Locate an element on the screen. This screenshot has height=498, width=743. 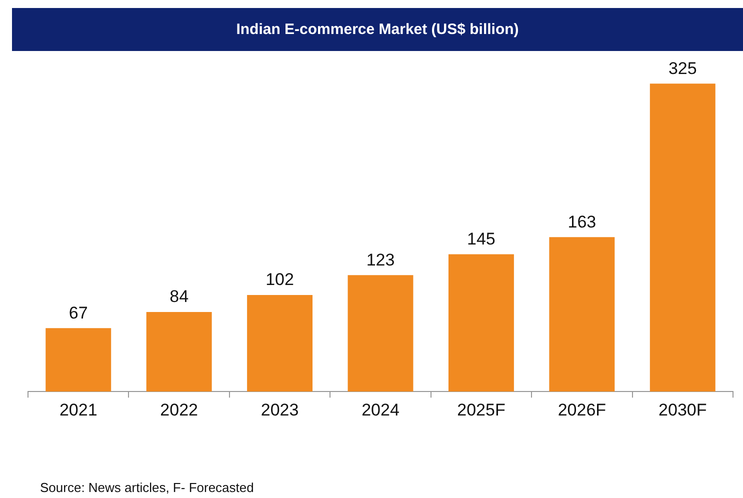
x-tick-label: 2021 is located at coordinates (78, 410).